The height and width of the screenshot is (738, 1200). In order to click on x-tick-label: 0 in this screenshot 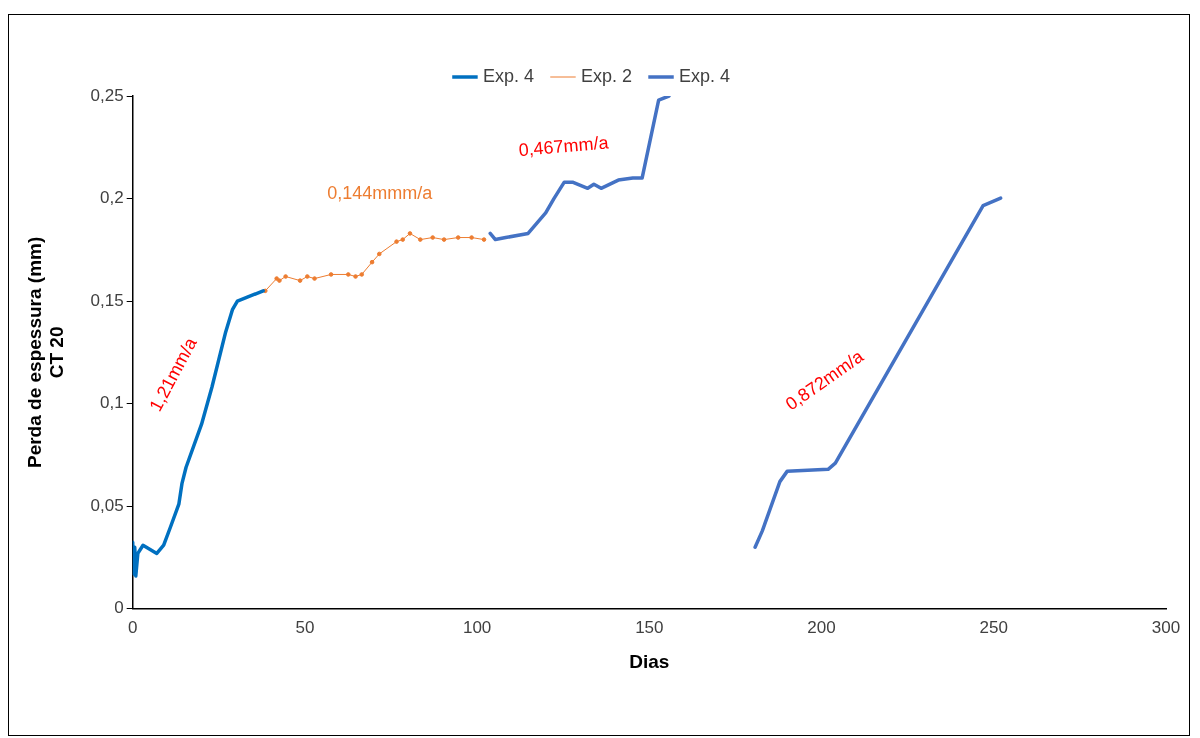, I will do `click(132, 627)`.